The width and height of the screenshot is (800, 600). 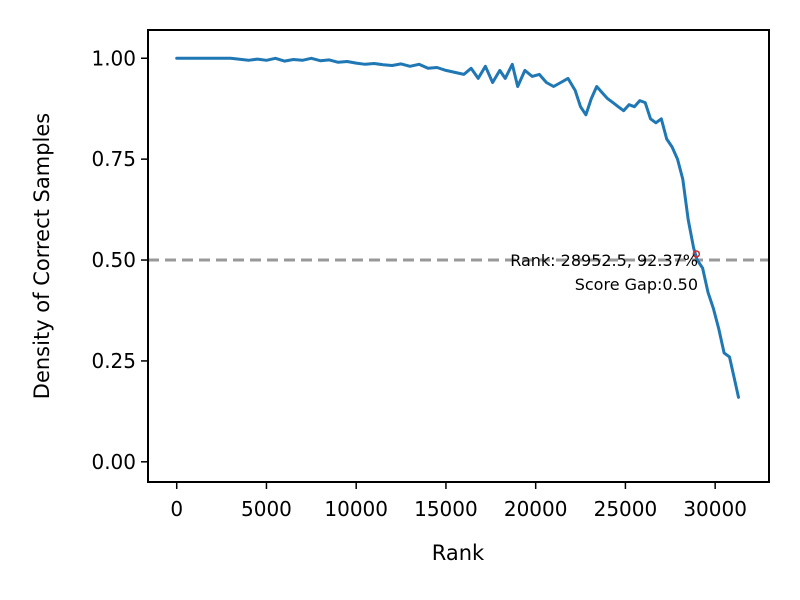 What do you see at coordinates (458, 553) in the screenshot?
I see `x-axis-label: Rank` at bounding box center [458, 553].